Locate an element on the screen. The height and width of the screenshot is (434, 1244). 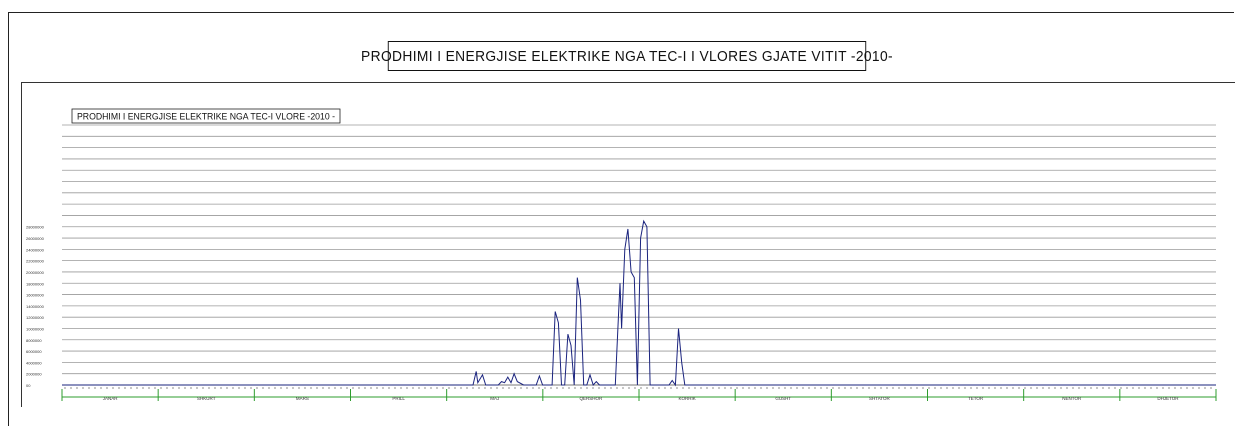
y-tick-label: 18000000 is located at coordinates (35, 283).